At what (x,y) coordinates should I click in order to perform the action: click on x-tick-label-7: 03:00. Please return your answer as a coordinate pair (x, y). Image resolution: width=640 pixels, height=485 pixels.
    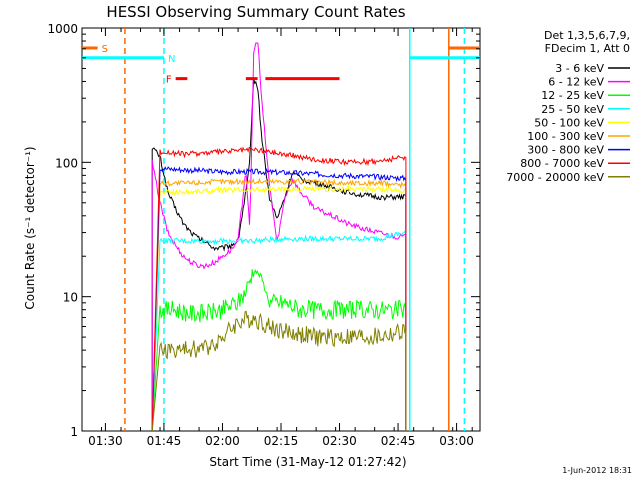
    Looking at the image, I should click on (456, 441).